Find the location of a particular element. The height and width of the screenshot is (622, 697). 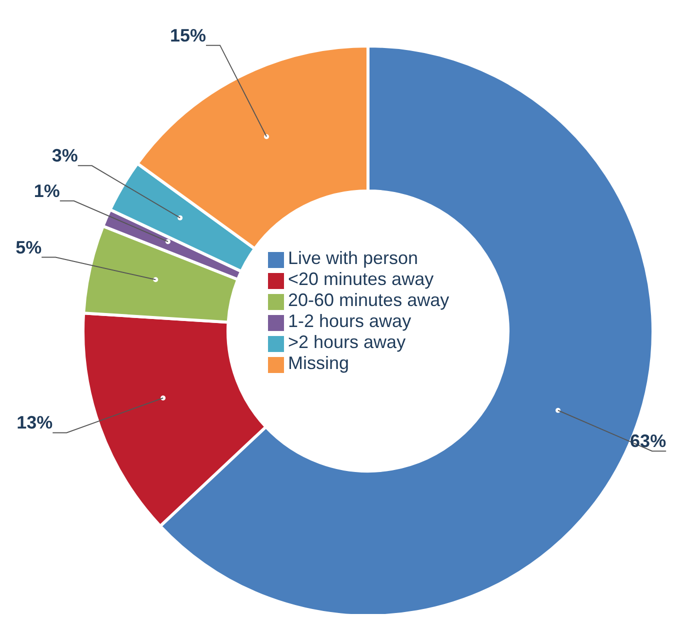

legend-label: Live with person is located at coordinates (353, 258).